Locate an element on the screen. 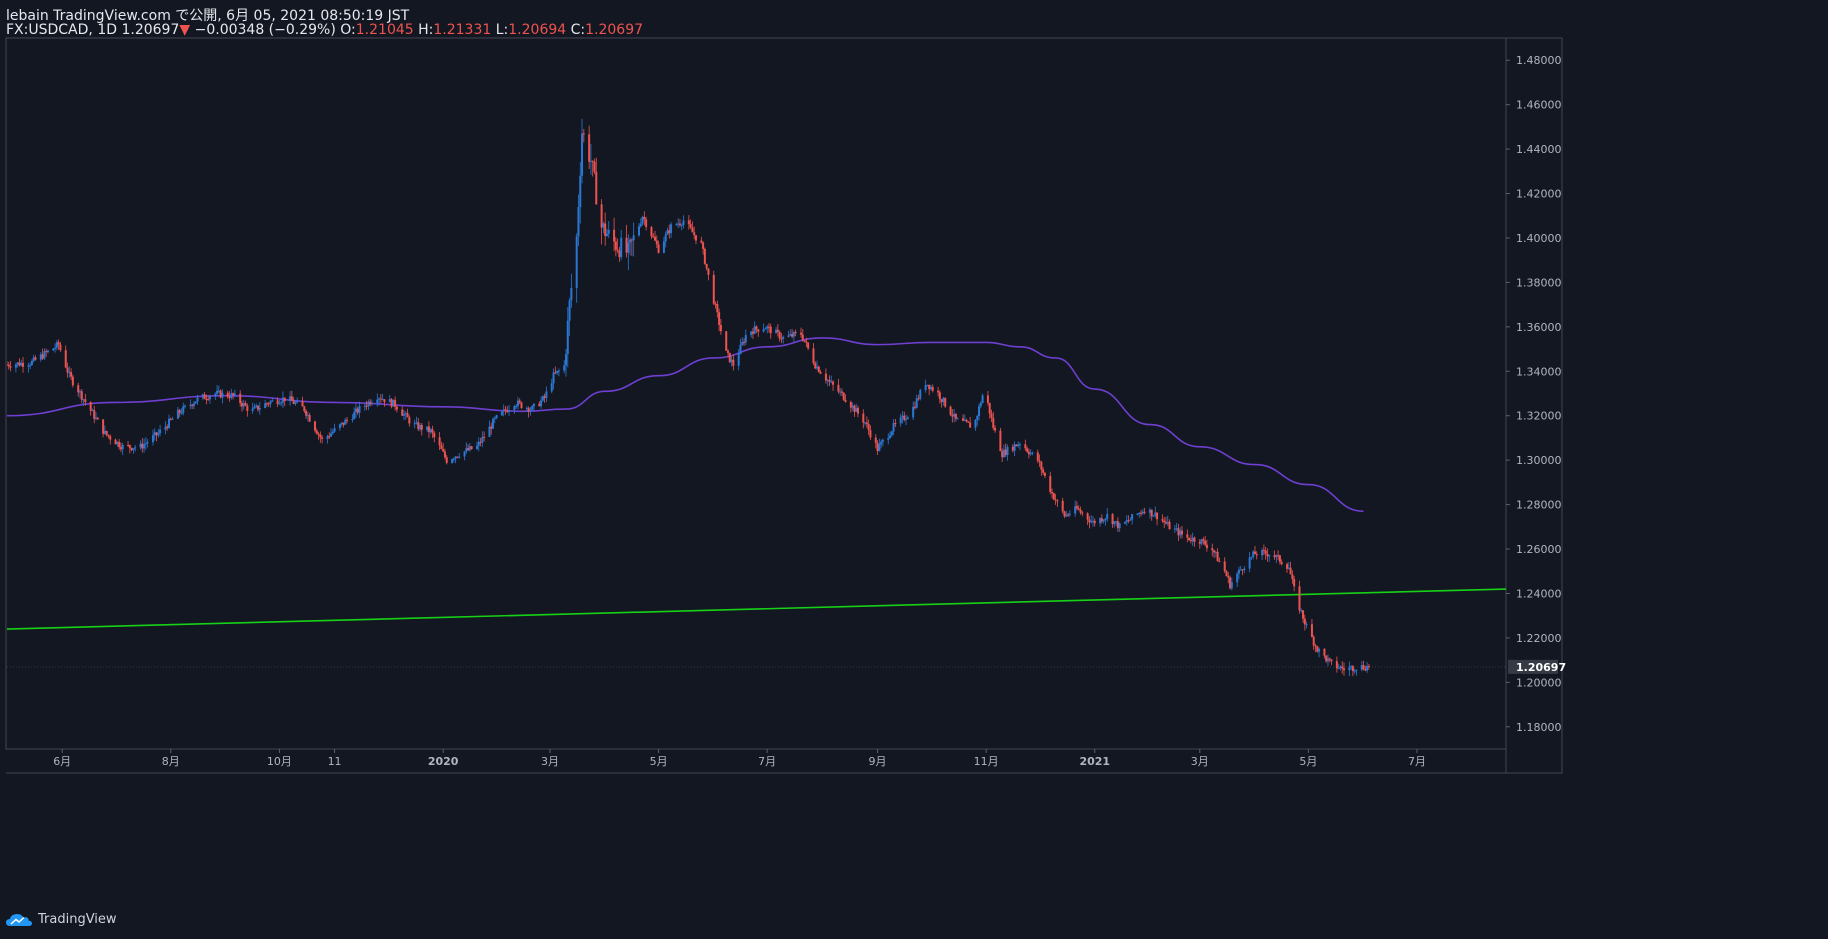  y-tick-label: 1.20000 is located at coordinates (1539, 682).